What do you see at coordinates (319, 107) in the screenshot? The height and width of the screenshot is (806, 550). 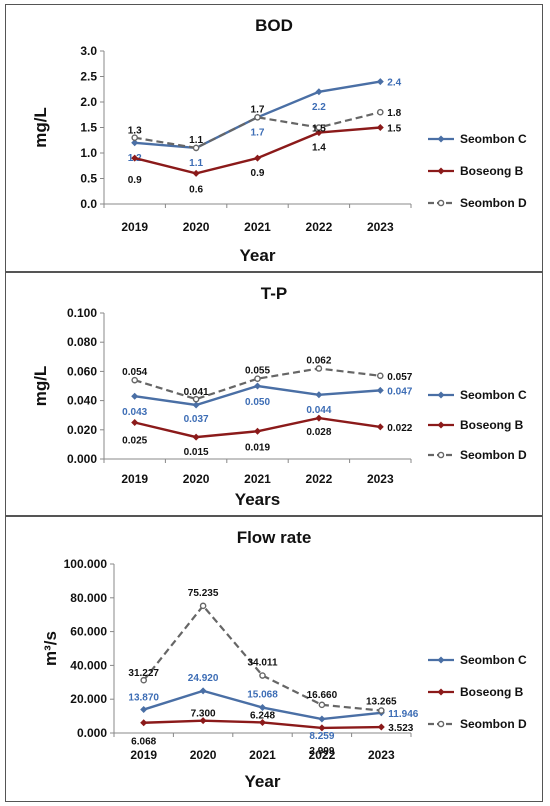 I see `data-label: 2.2` at bounding box center [319, 107].